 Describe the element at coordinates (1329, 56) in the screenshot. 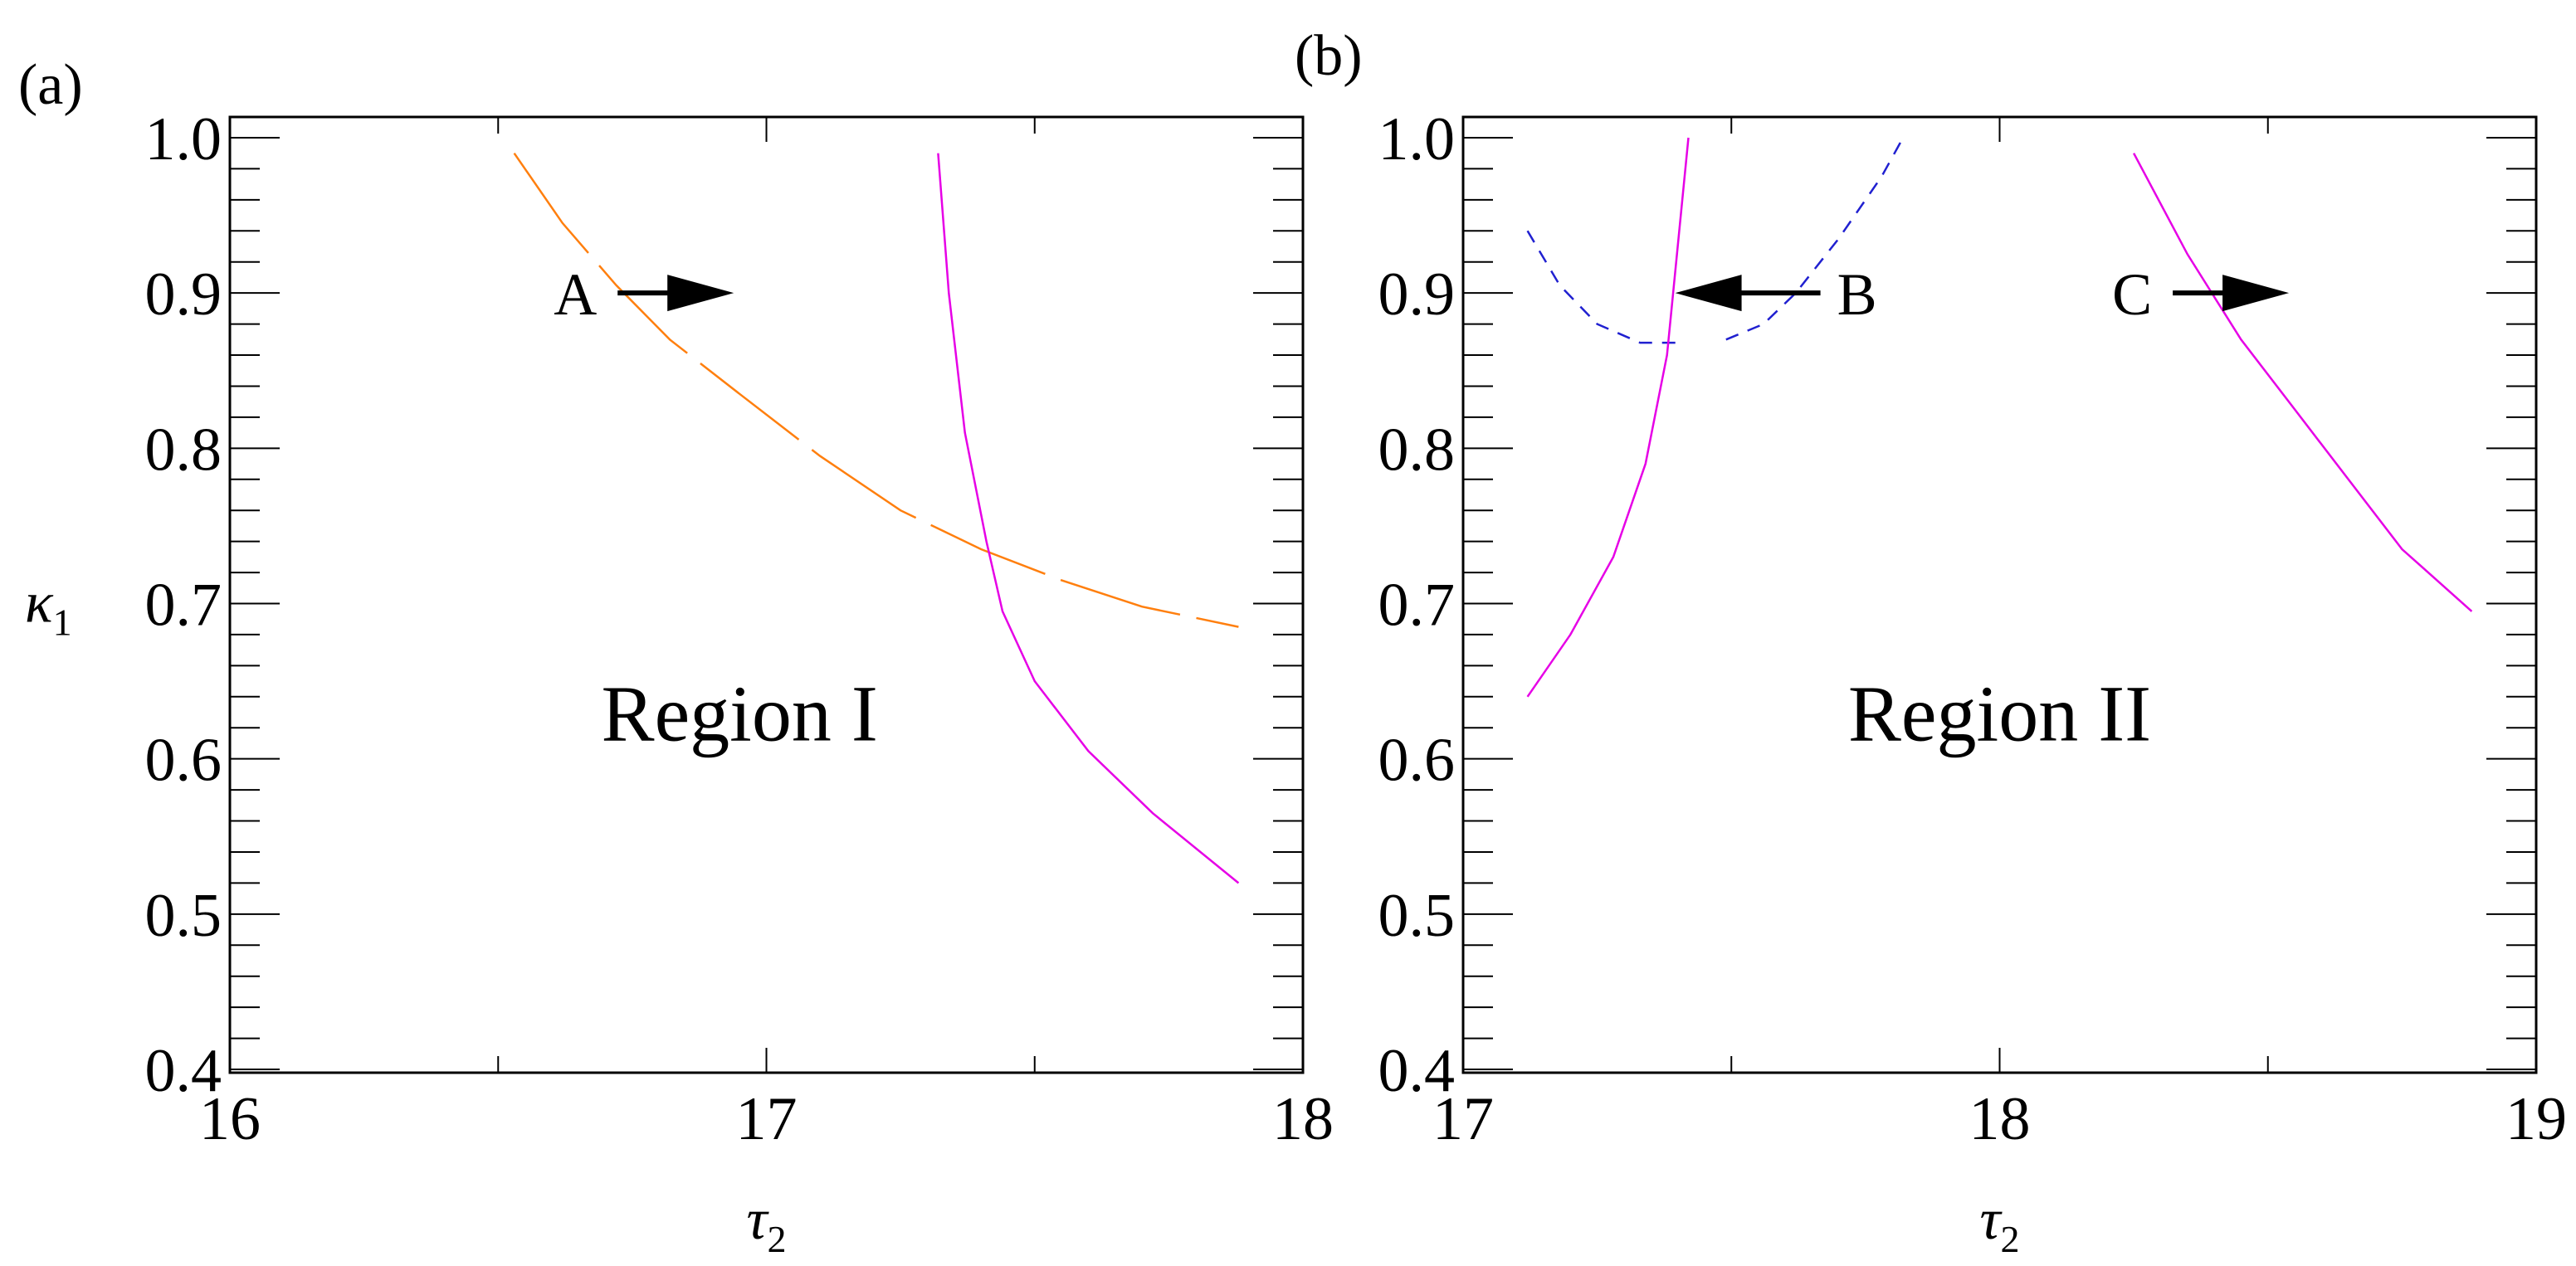

I see `panel-label: (b)` at that location.